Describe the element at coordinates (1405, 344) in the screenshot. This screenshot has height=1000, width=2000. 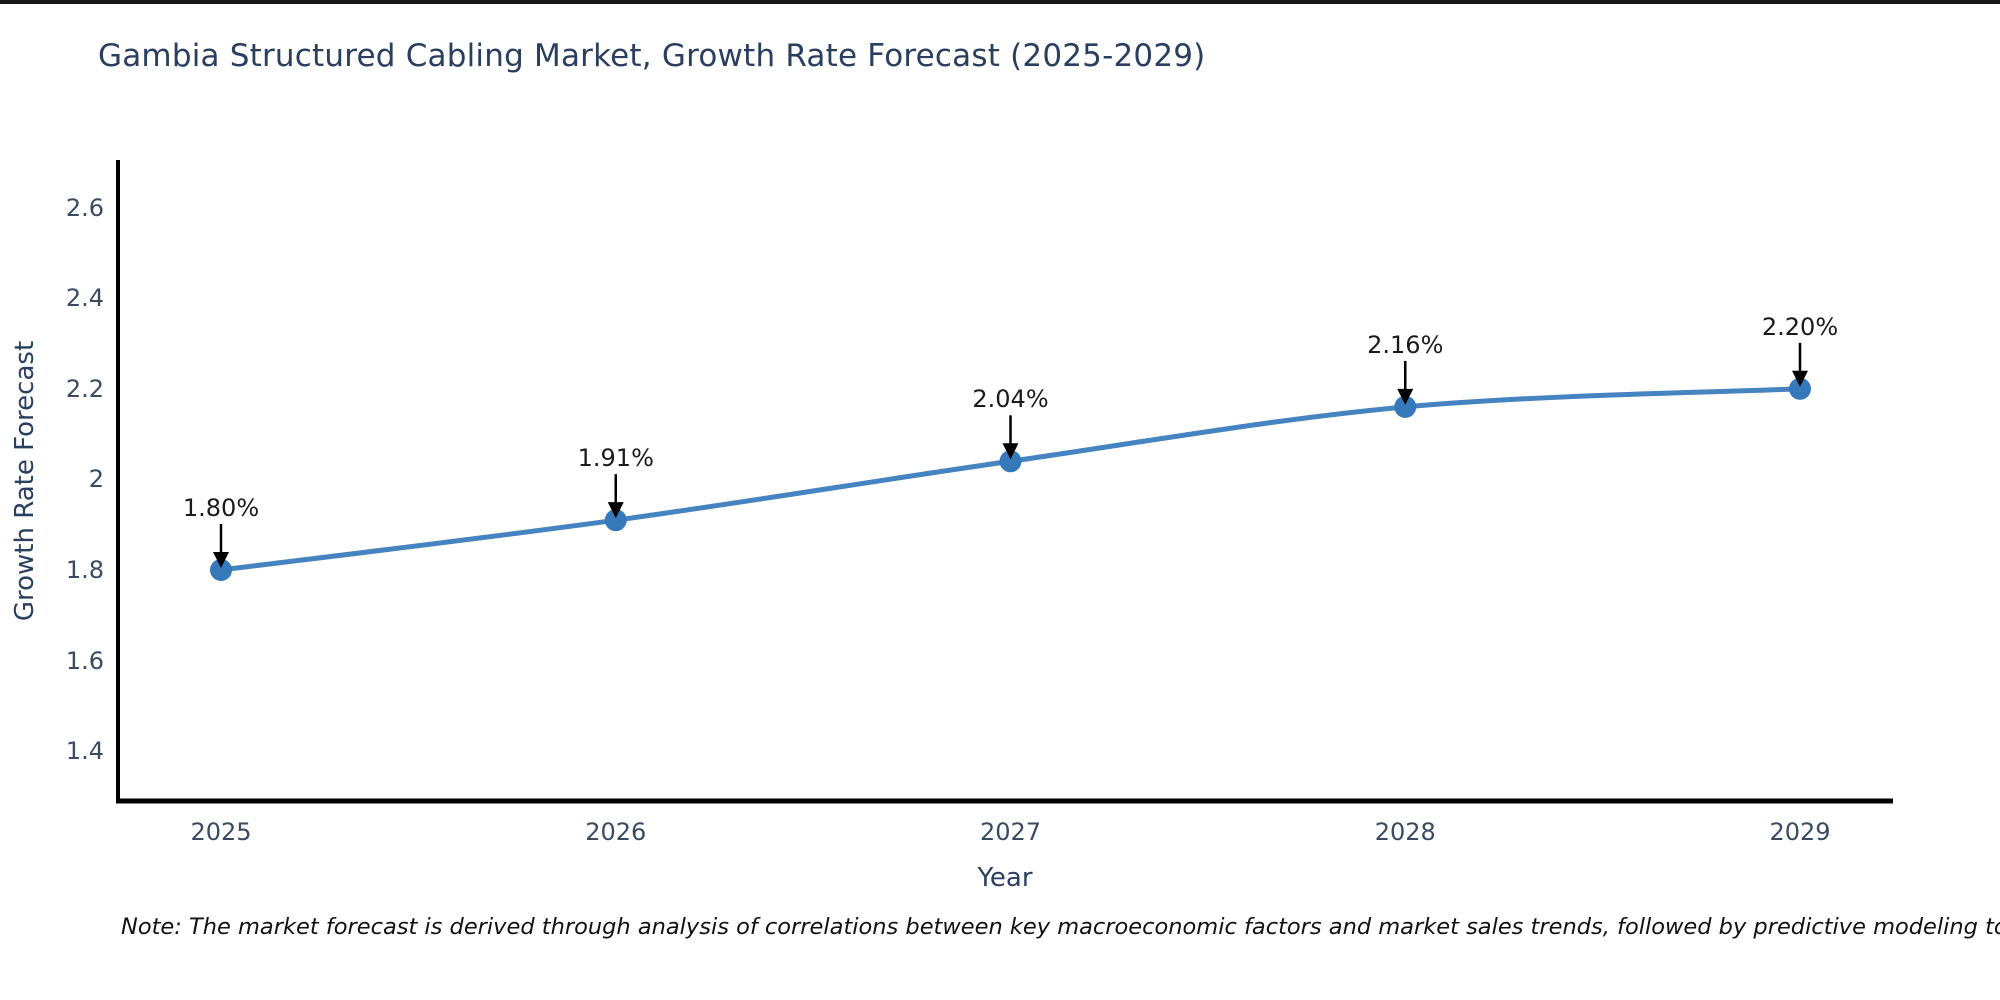
I see `annotation-label: 2.16%` at that location.